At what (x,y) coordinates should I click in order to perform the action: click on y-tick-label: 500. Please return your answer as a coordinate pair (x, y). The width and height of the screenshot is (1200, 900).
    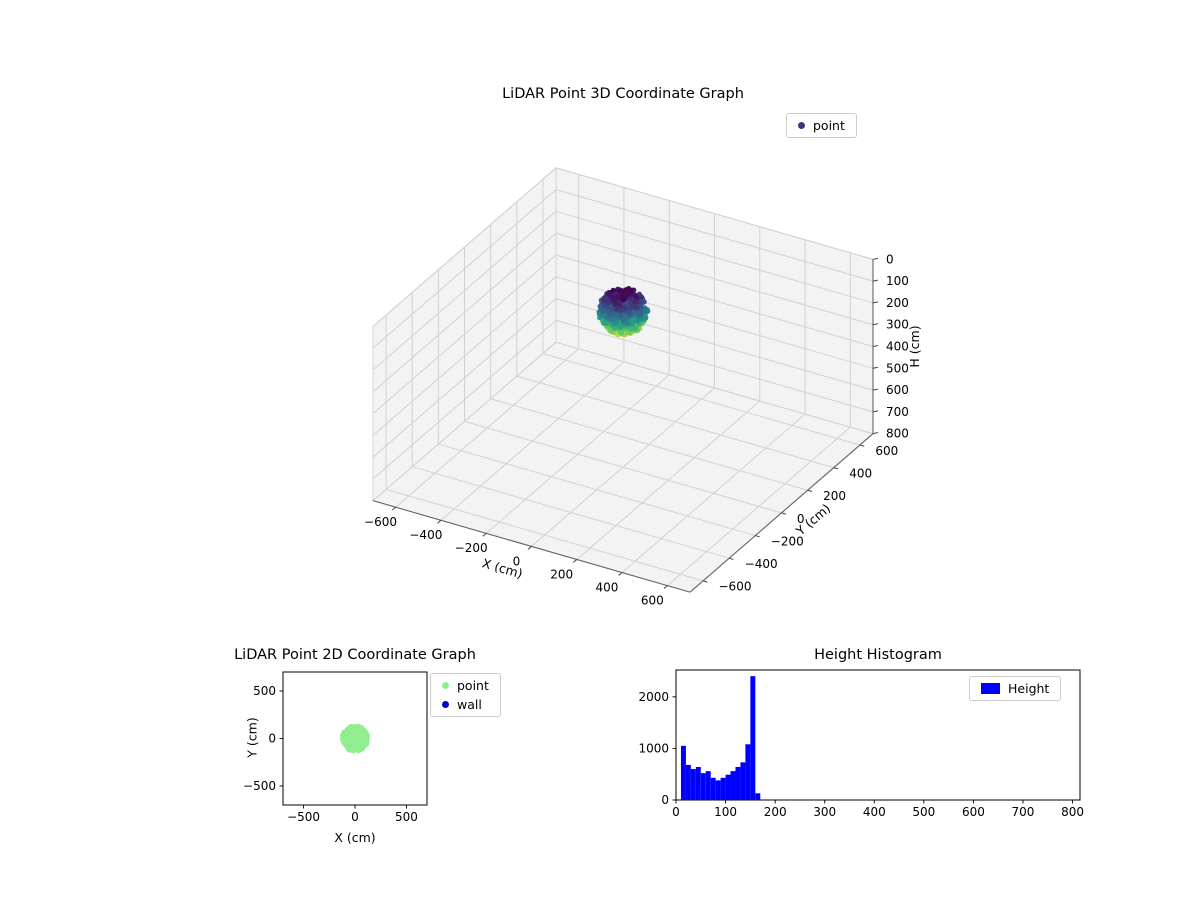
    Looking at the image, I should click on (264, 691).